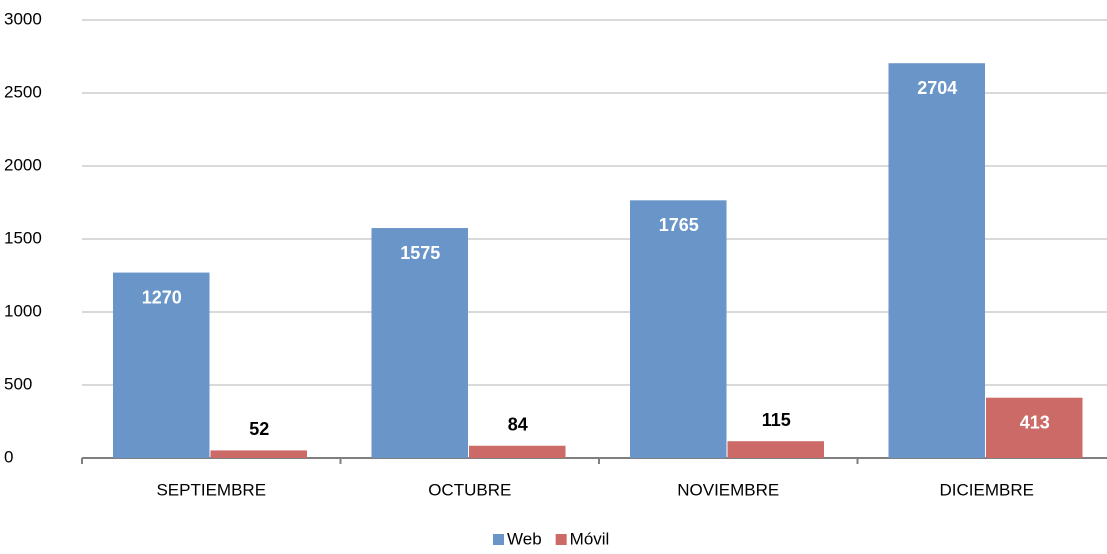 The height and width of the screenshot is (554, 1107). I want to click on y-tick-label: 500, so click(18, 383).